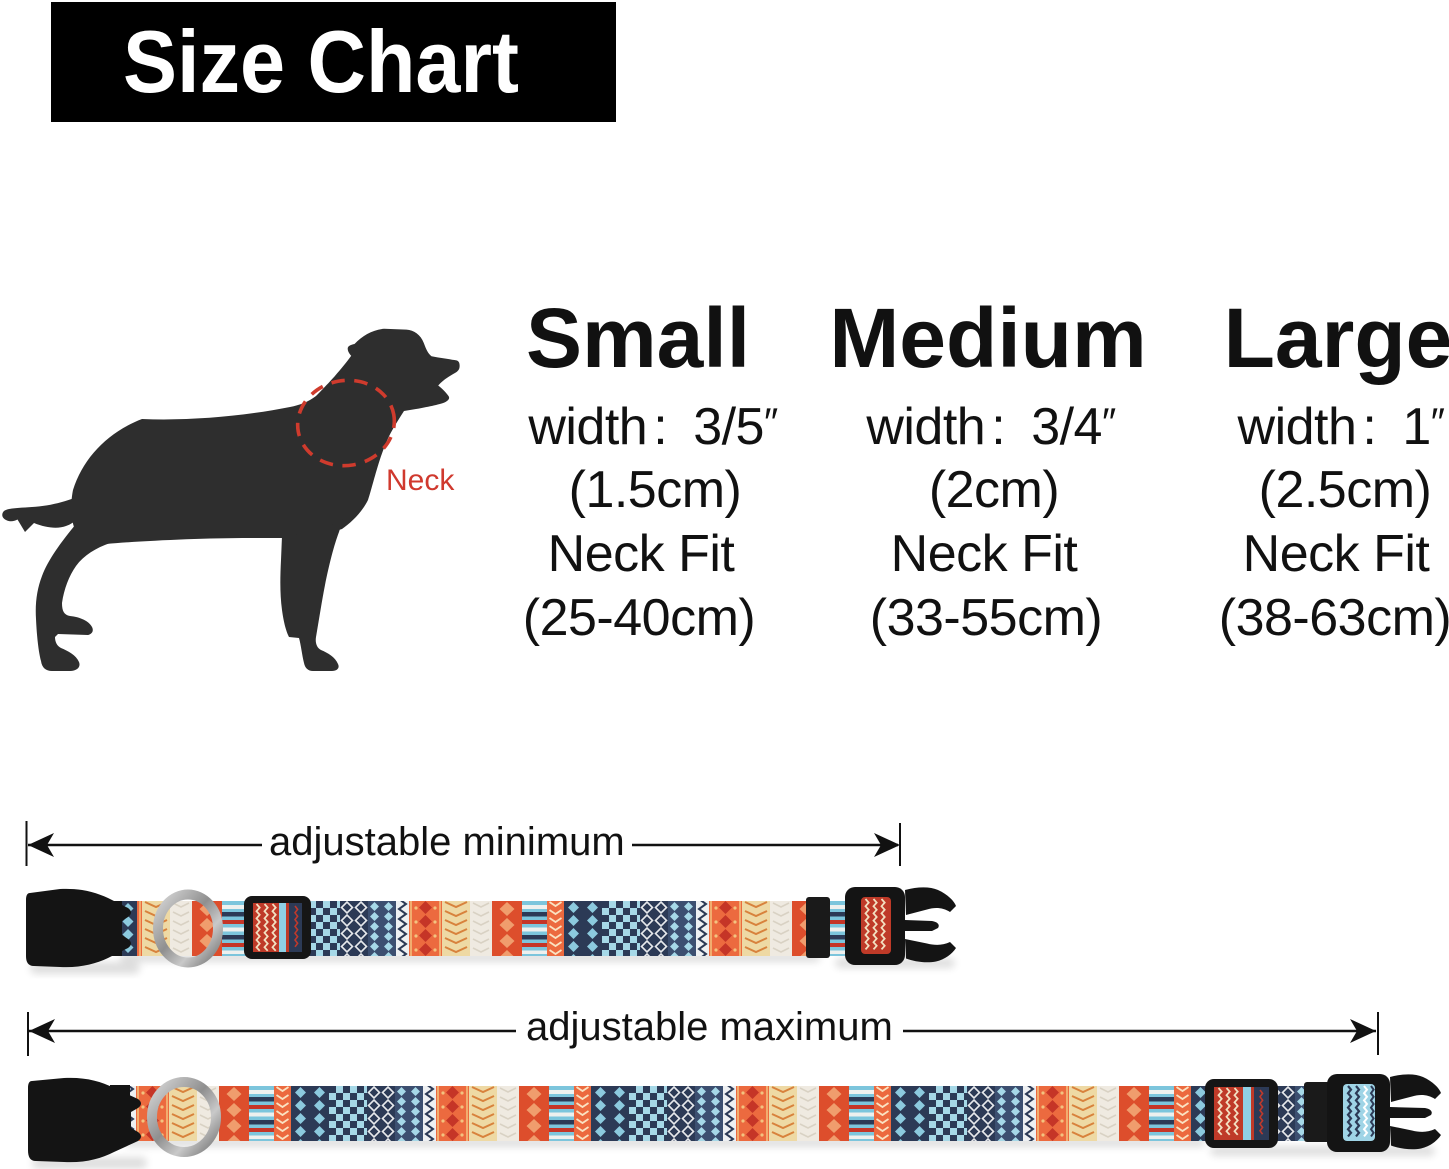  What do you see at coordinates (420, 480) in the screenshot?
I see `svg-text: Neck` at bounding box center [420, 480].